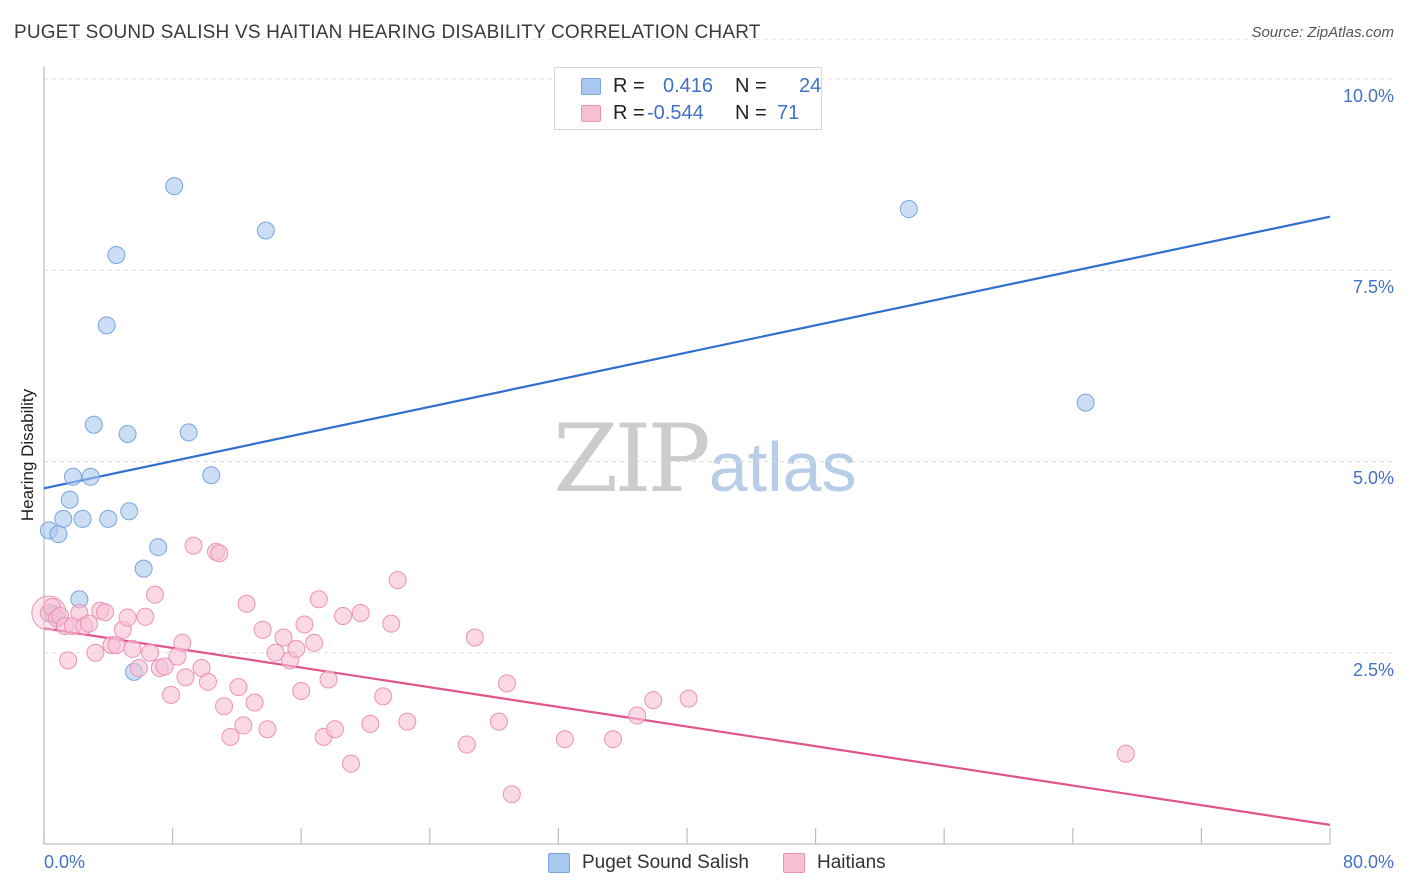 This screenshot has width=1406, height=892. What do you see at coordinates (1373, 478) in the screenshot?
I see `y-tick-label: 5.0%` at bounding box center [1373, 478].